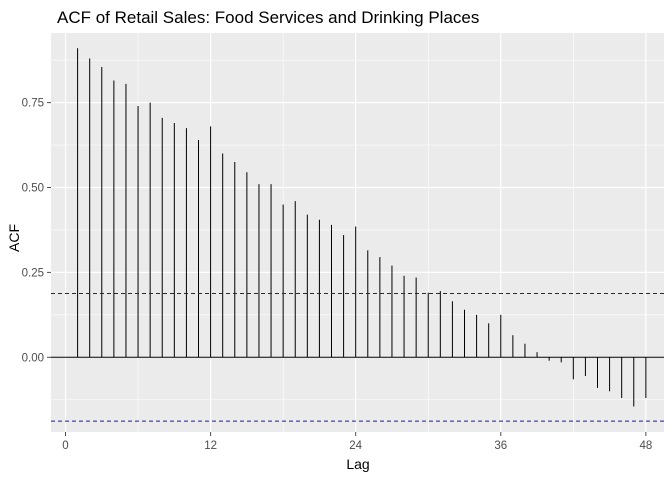 This screenshot has width=672, height=480. Describe the element at coordinates (645, 446) in the screenshot. I see `x-tick-label: 48` at that location.